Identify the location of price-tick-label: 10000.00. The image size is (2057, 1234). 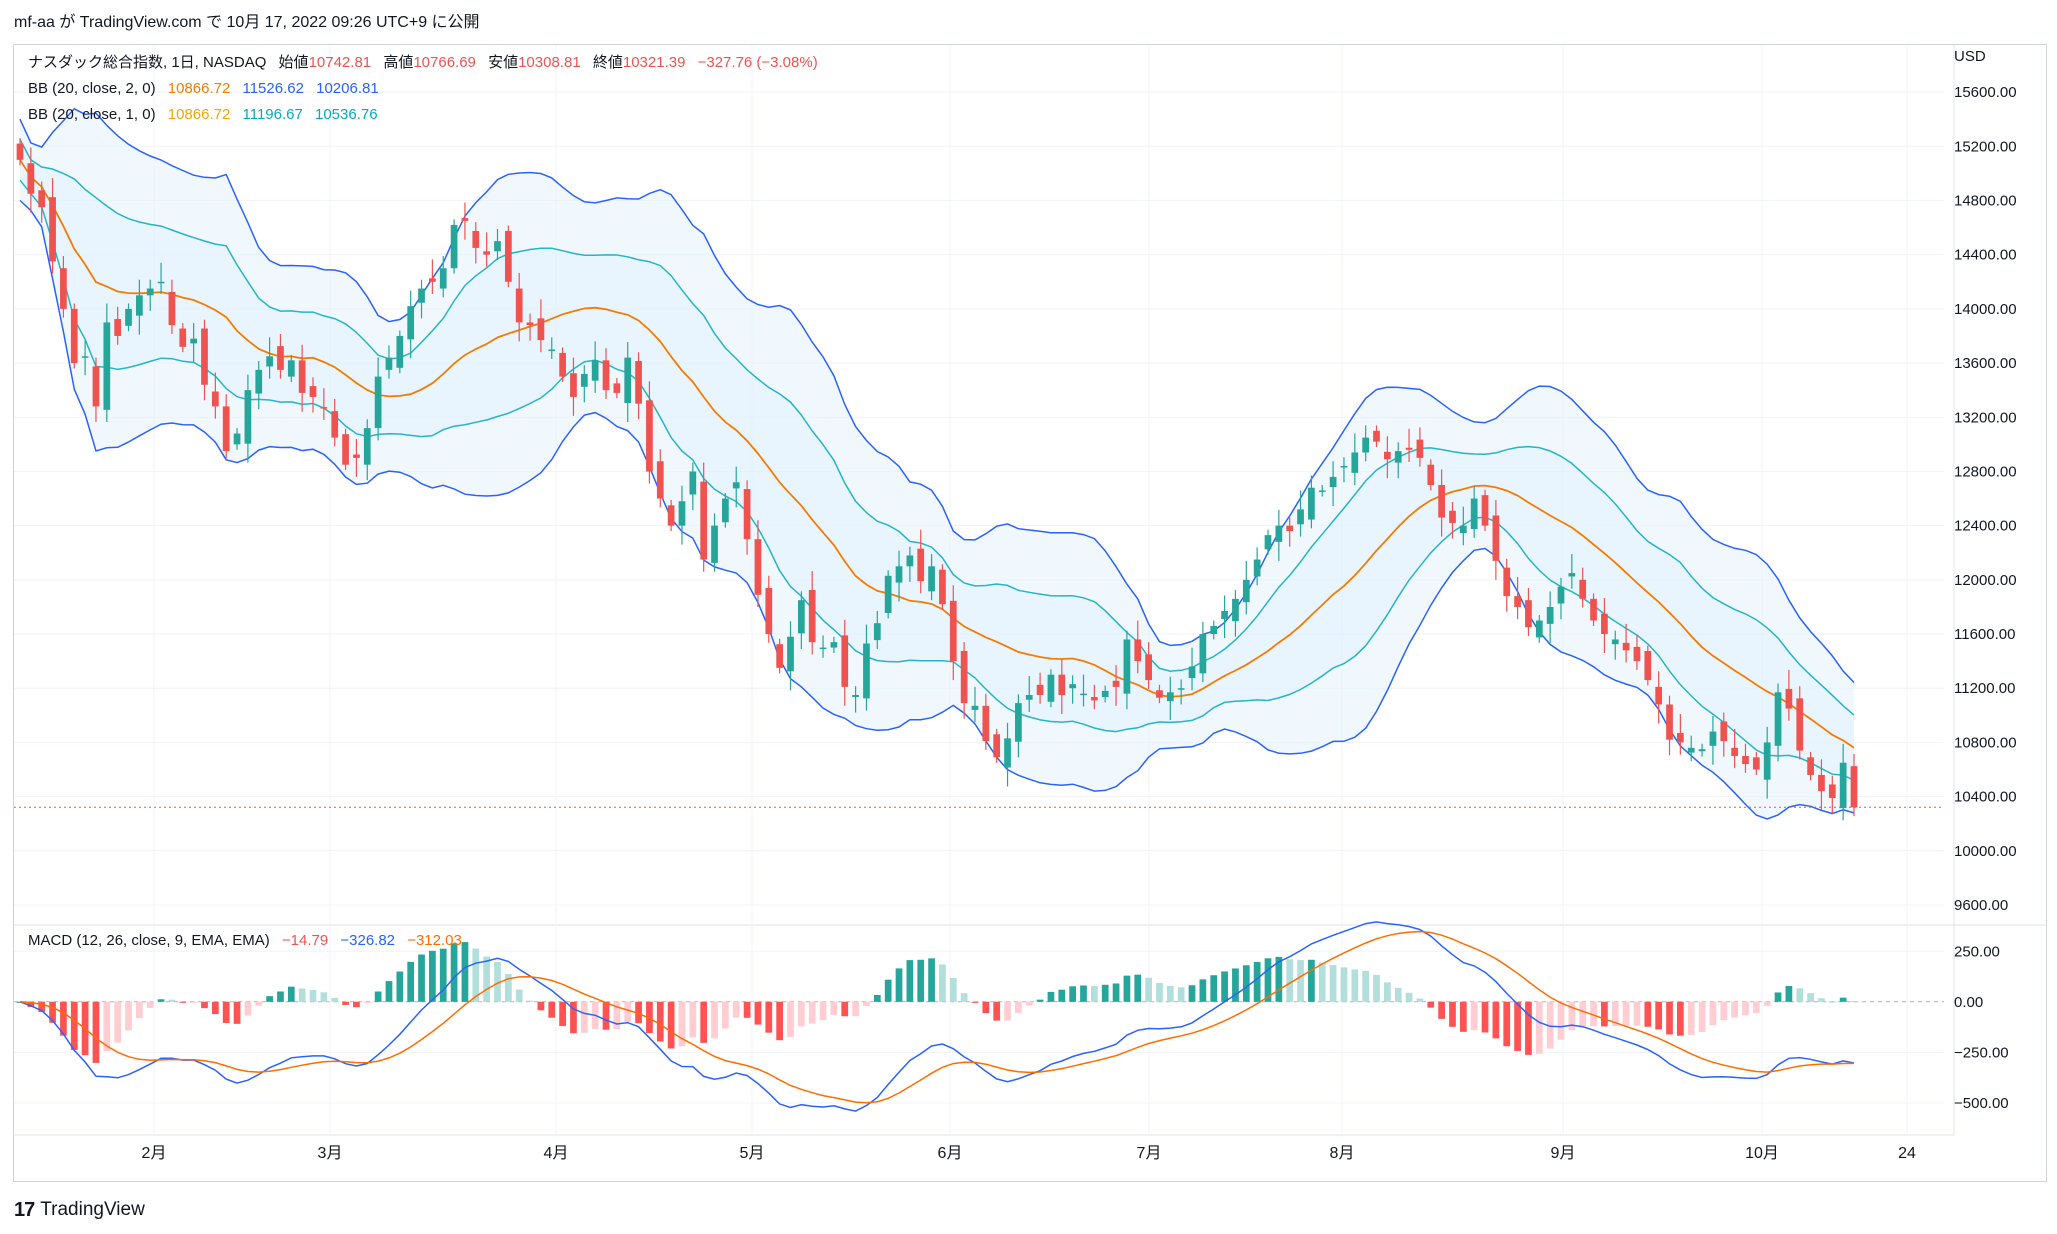
(1985, 851).